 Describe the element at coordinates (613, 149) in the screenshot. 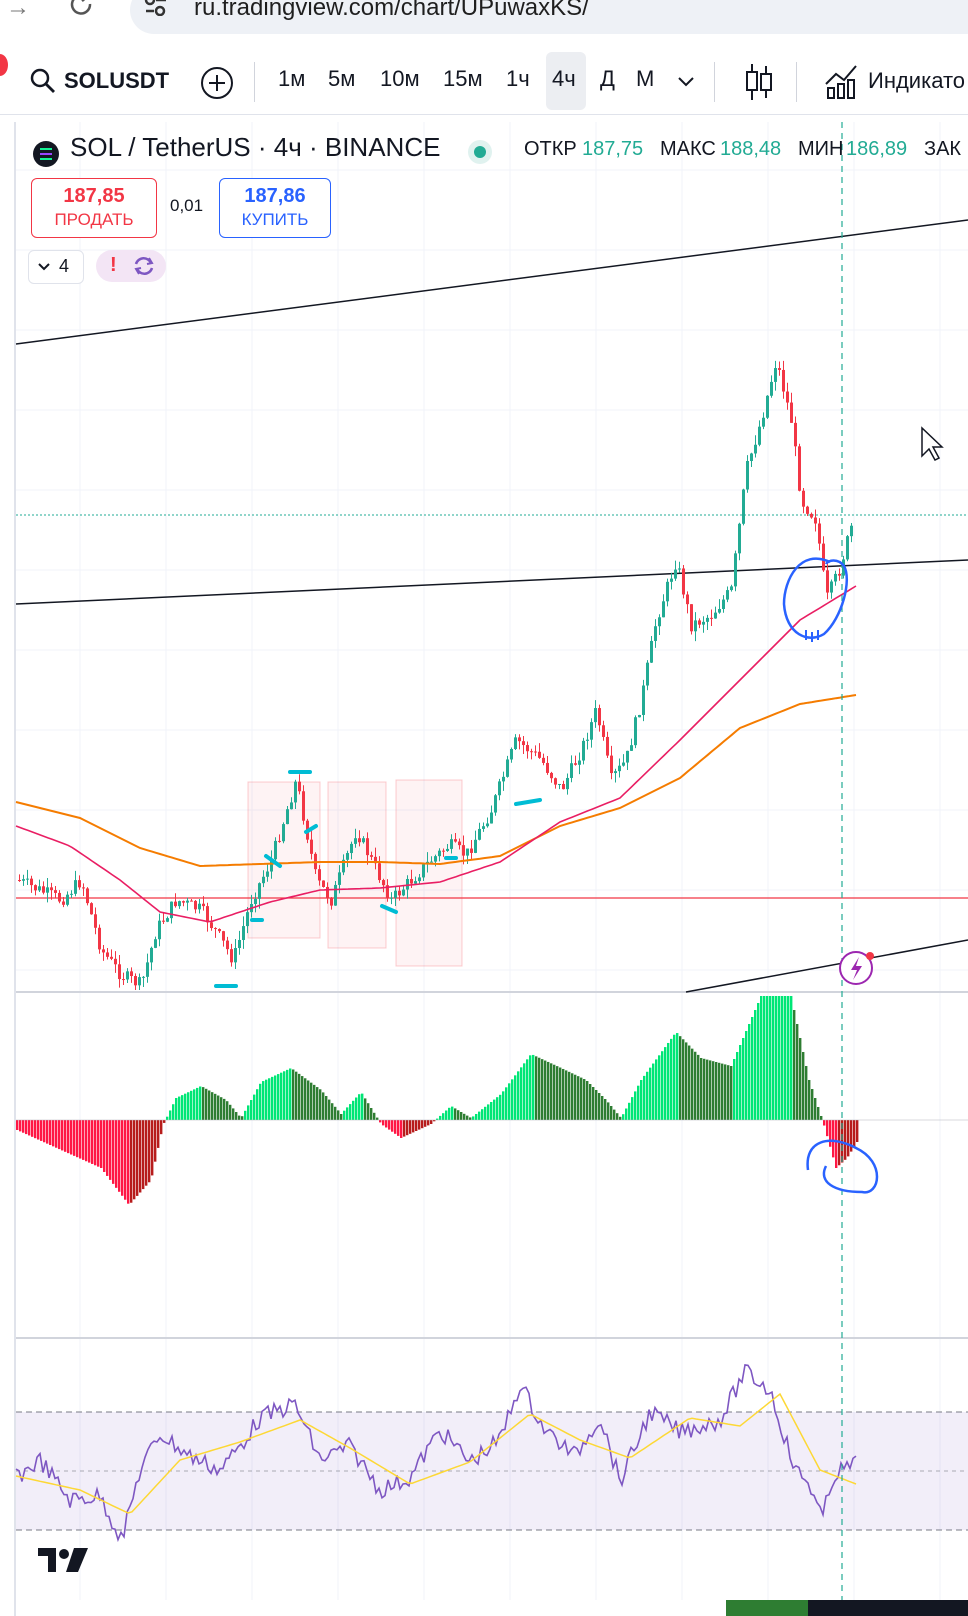

I see `open-value: 187,75` at that location.